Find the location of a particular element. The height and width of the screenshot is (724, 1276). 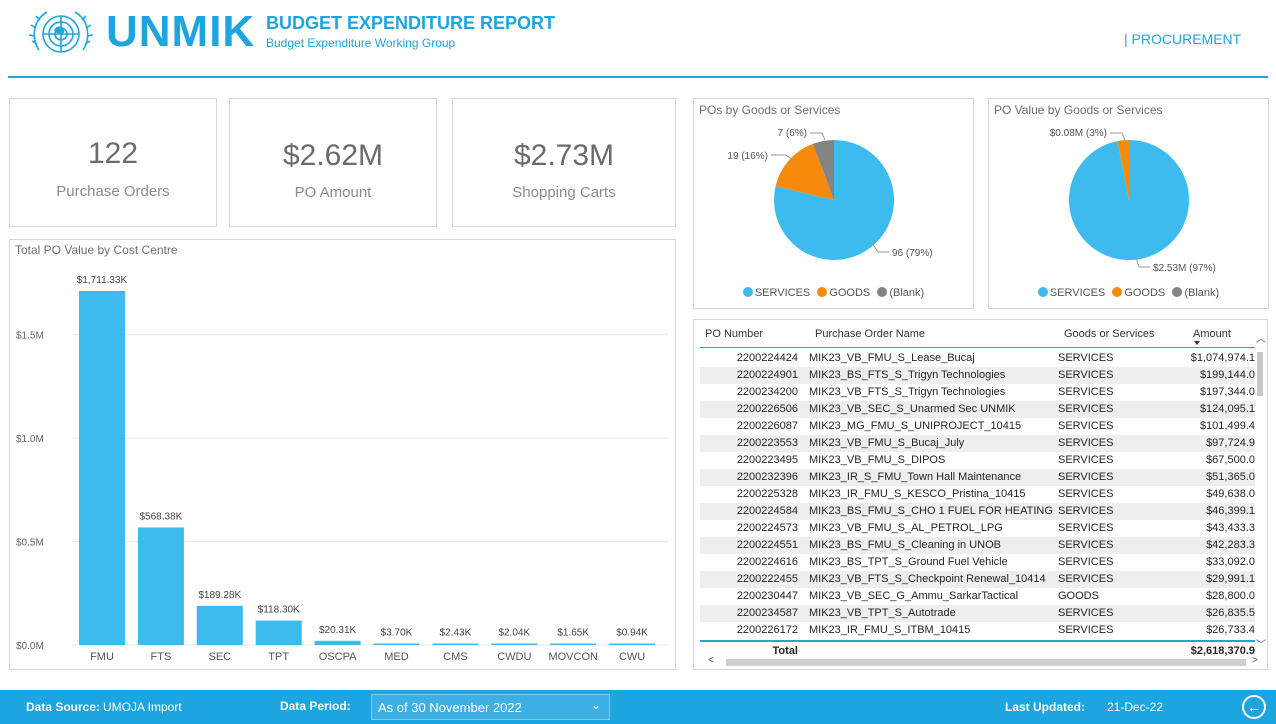

sort-descending-icon is located at coordinates (1197, 343).